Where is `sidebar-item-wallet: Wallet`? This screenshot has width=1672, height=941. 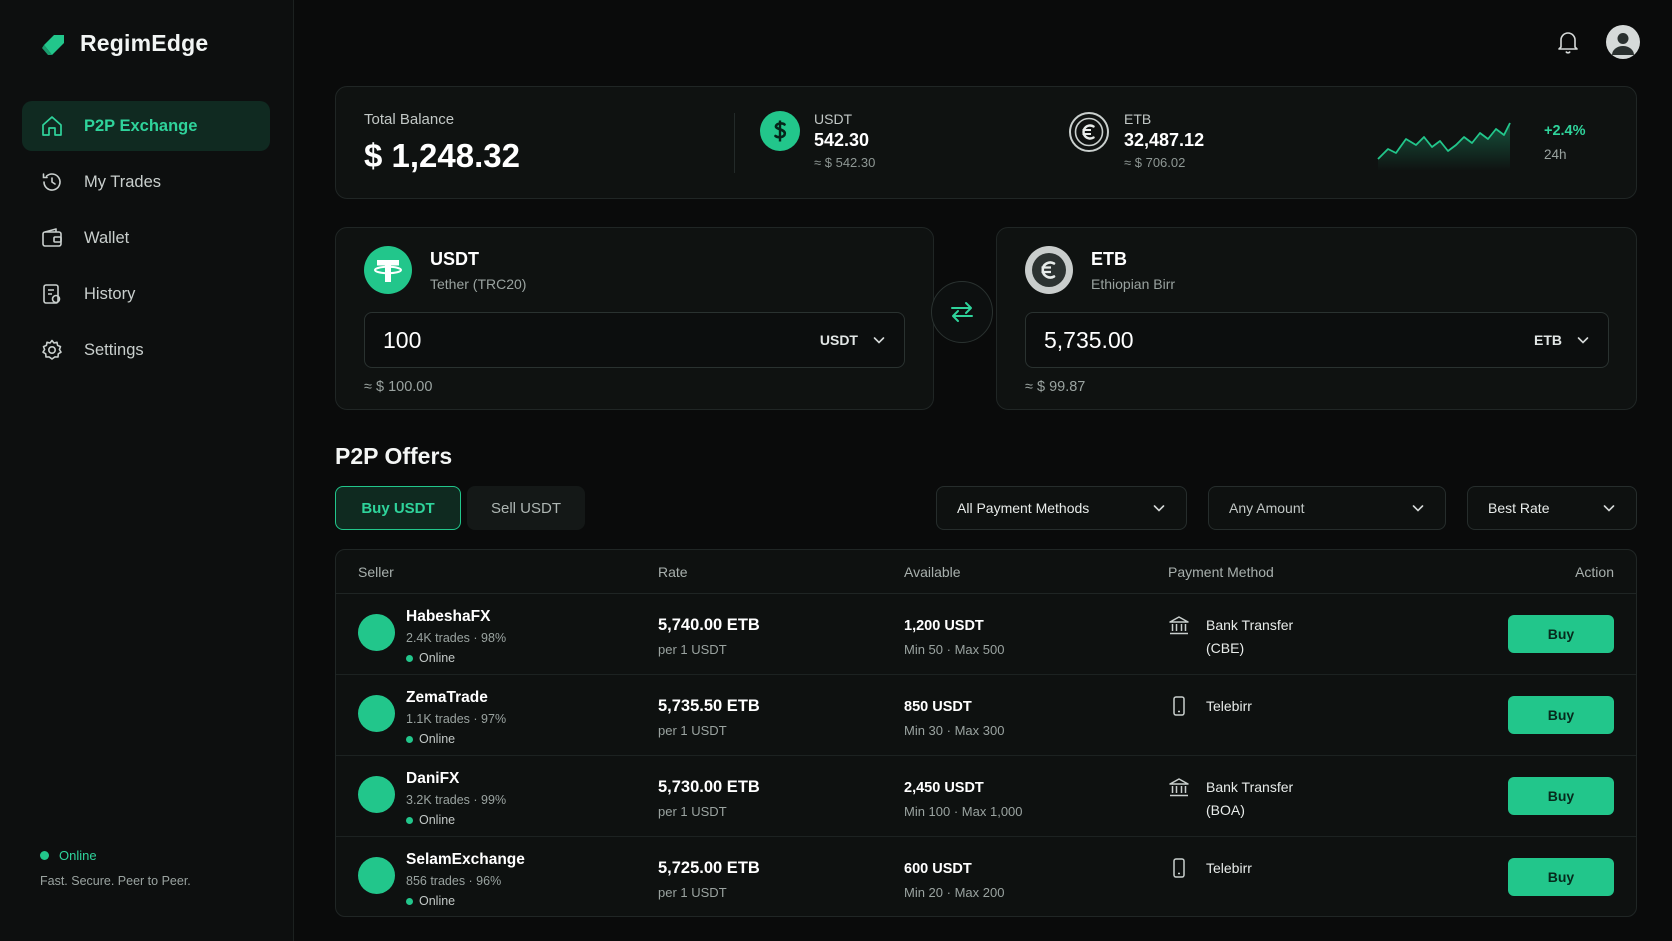 sidebar-item-wallet: Wallet is located at coordinates (146, 238).